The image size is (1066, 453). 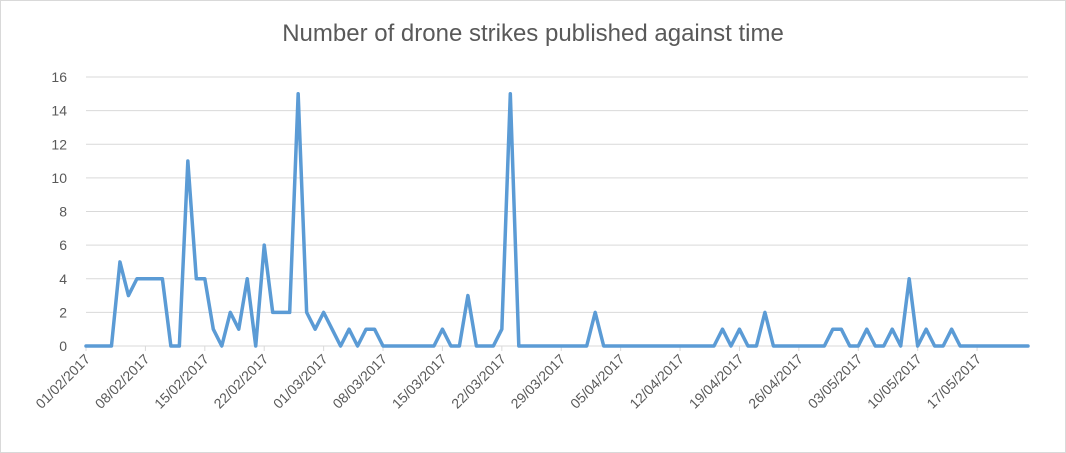 I want to click on x-tick-label: 12/04/2017, so click(x=656, y=381).